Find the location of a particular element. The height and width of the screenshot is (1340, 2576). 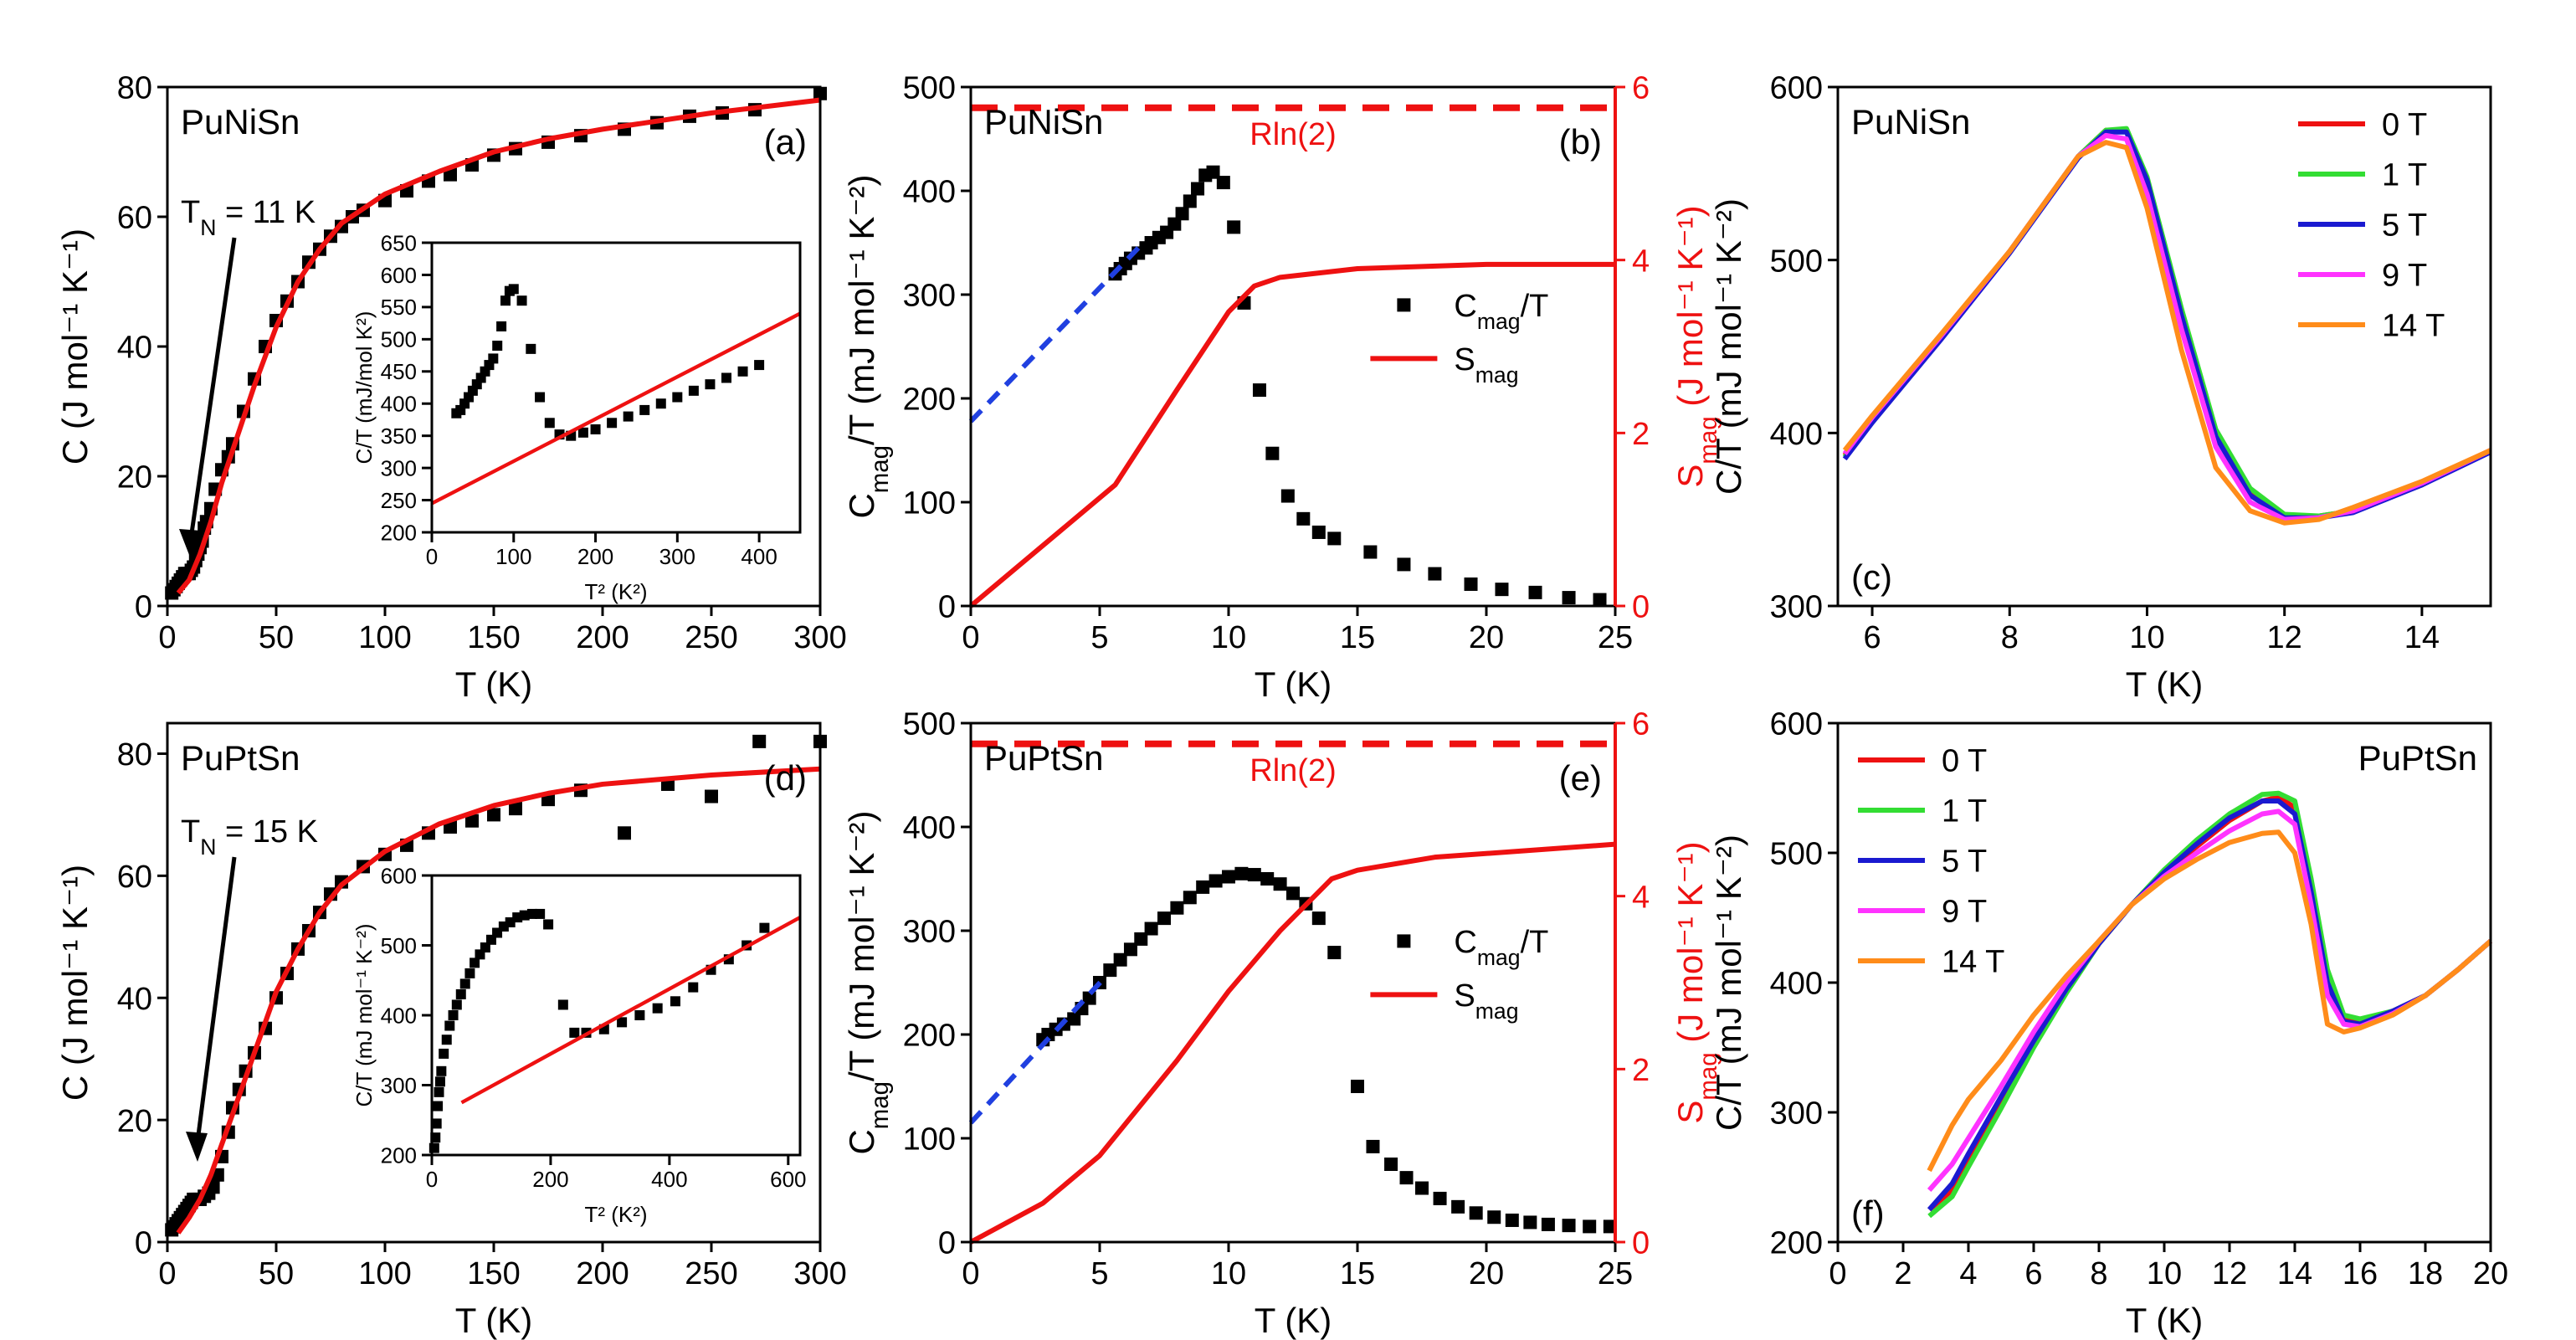

x-tick-label: 18 is located at coordinates (2425, 1273).